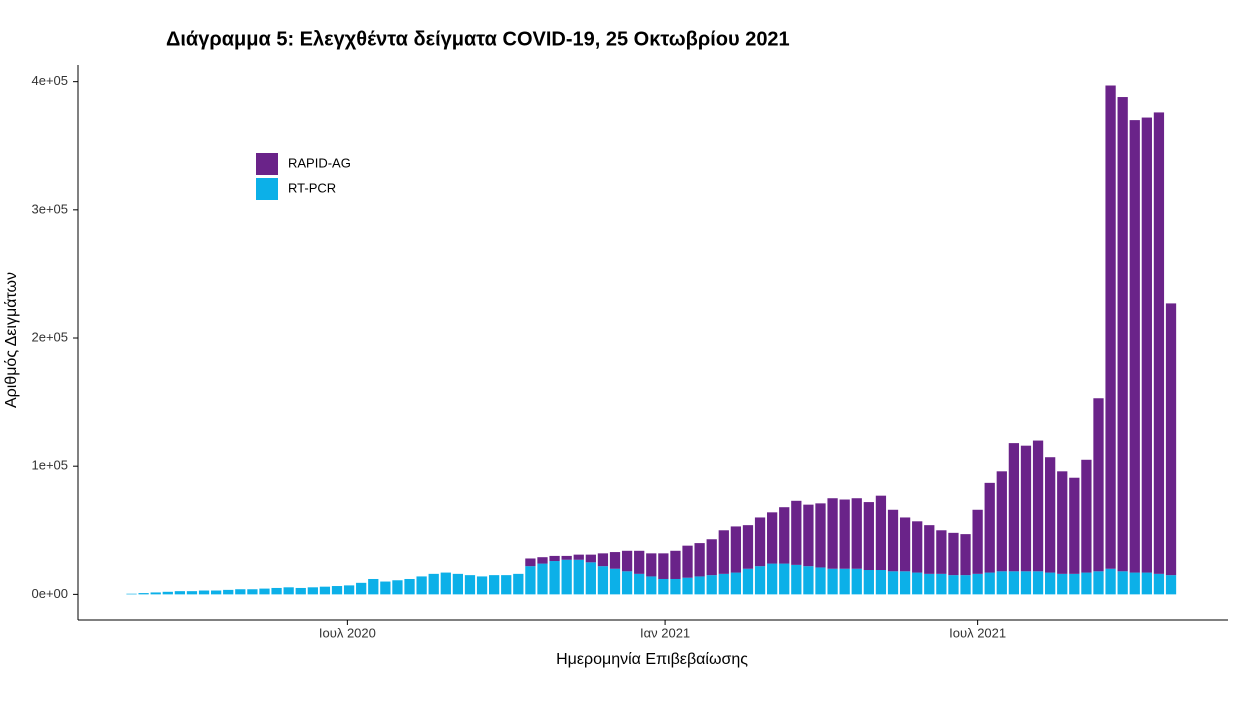 The height and width of the screenshot is (705, 1236). Describe the element at coordinates (652, 659) in the screenshot. I see `x-axis-title: Ημερομηνία Επιβεβαίωσης` at that location.